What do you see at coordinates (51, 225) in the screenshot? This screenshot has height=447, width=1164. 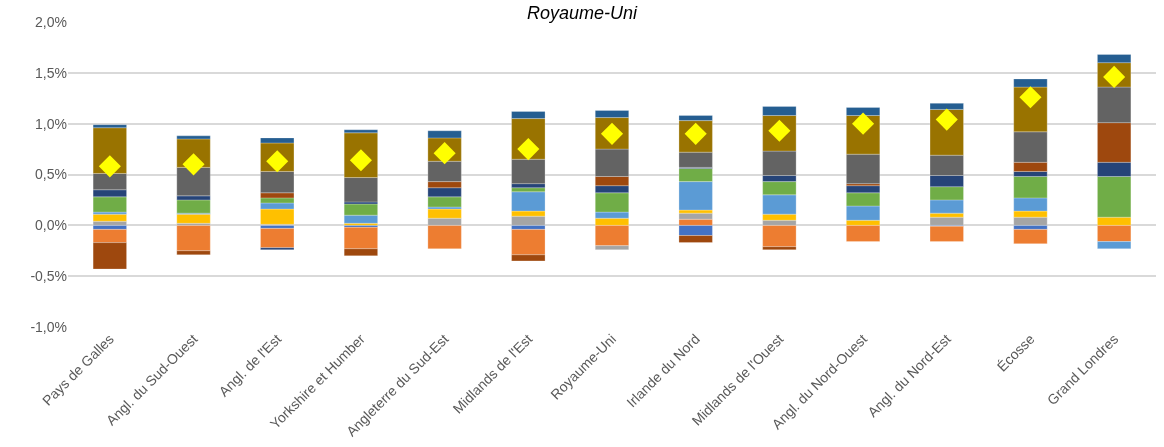 I see `y-tick-label: 0,0%` at bounding box center [51, 225].